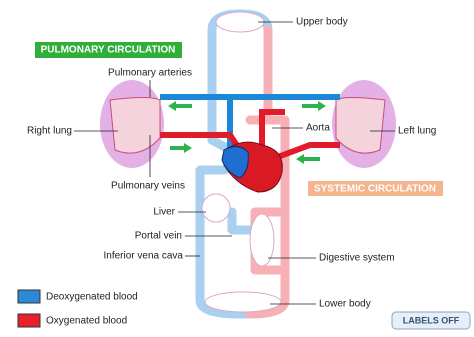 Image resolution: width=474 pixels, height=337 pixels. I want to click on pulmonary-banner, so click(108, 50).